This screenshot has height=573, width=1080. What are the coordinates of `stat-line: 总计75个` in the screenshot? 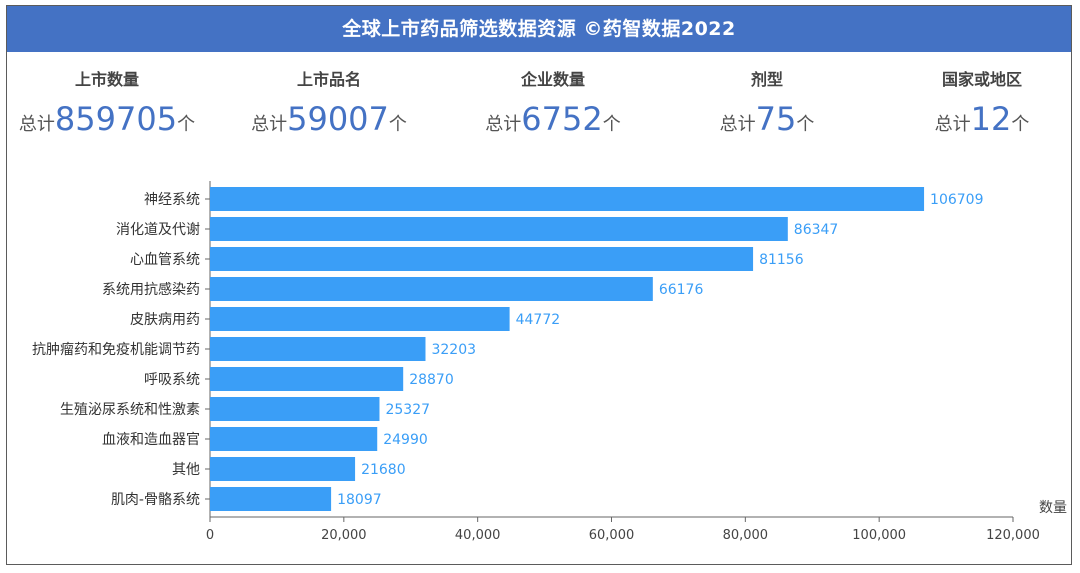 It's located at (767, 119).